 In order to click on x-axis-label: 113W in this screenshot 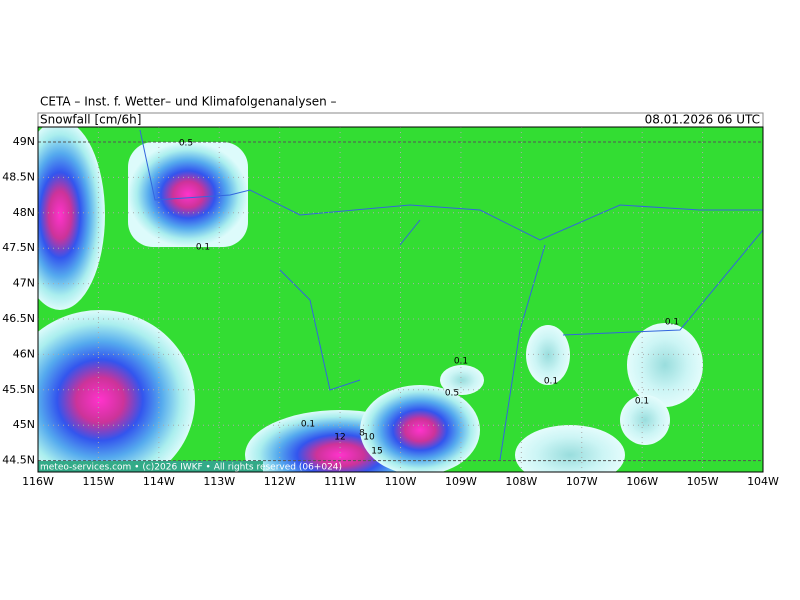, I will do `click(219, 481)`.